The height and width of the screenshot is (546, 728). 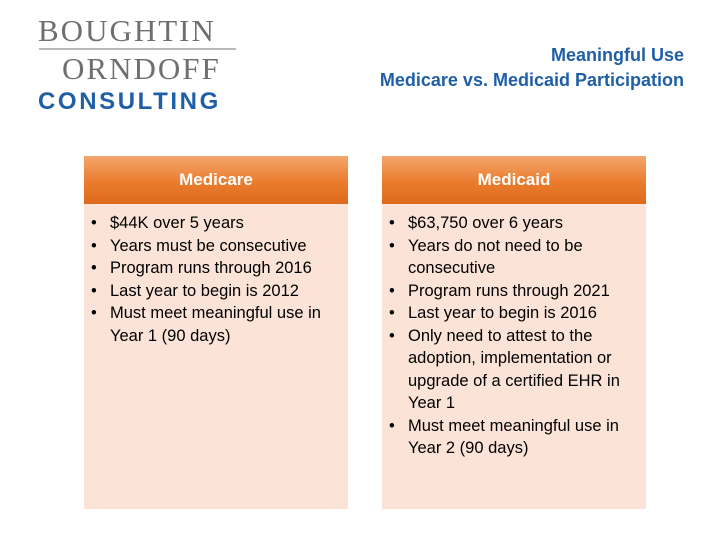 I want to click on list-item: Program runs through 2016, so click(x=215, y=268).